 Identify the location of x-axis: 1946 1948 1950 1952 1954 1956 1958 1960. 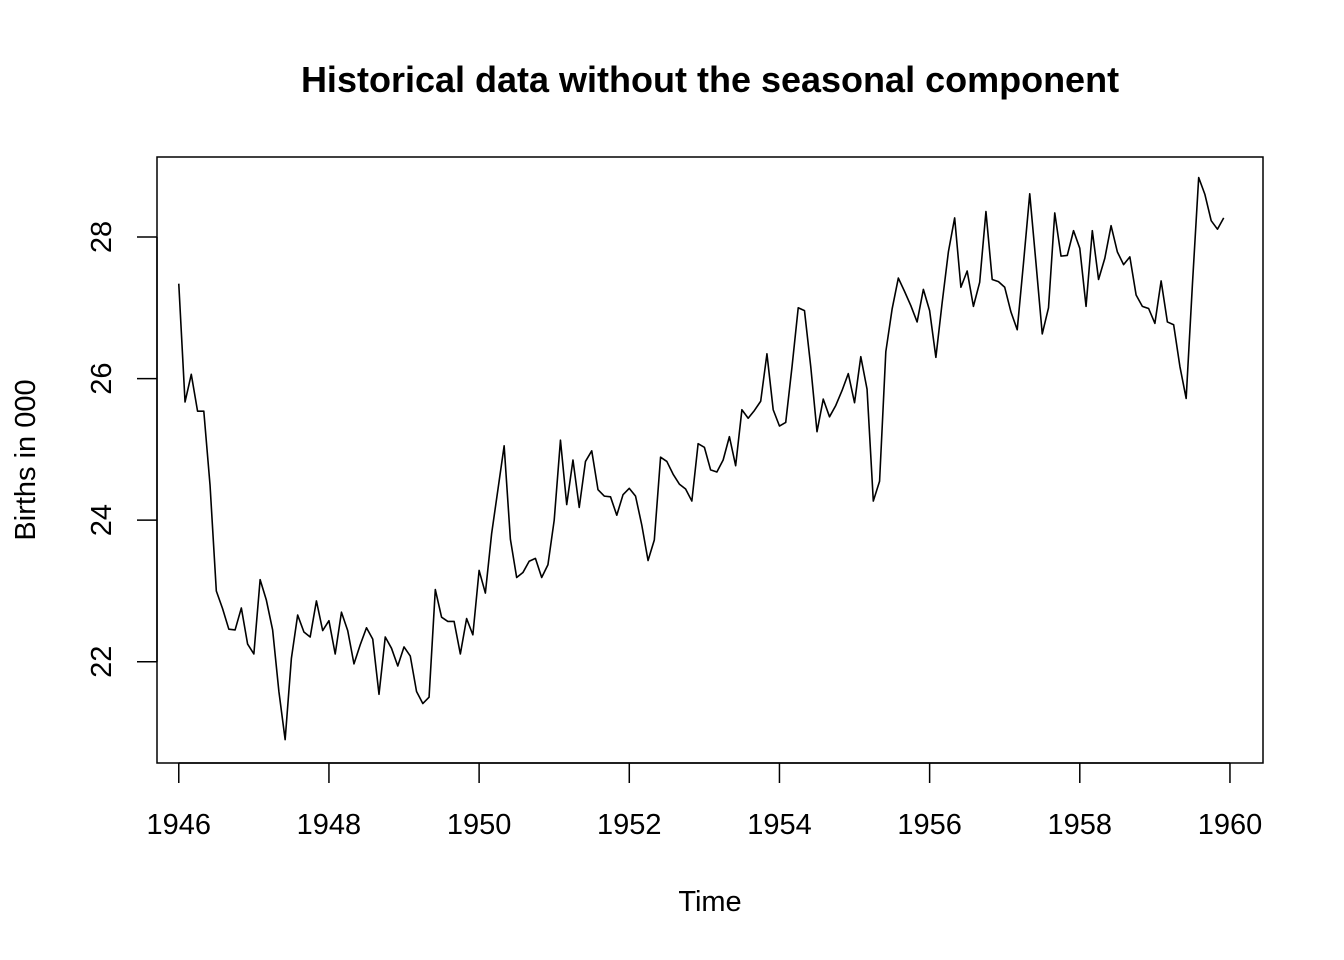
(705, 801).